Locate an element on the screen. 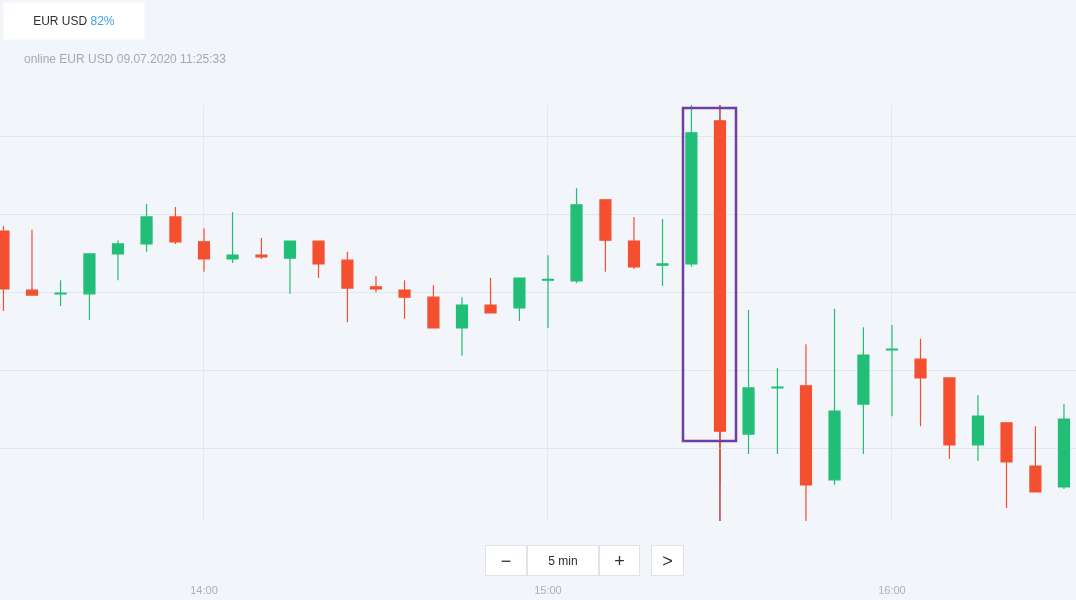 The width and height of the screenshot is (1076, 600). chart-title: EUR USD 82% is located at coordinates (74, 21).